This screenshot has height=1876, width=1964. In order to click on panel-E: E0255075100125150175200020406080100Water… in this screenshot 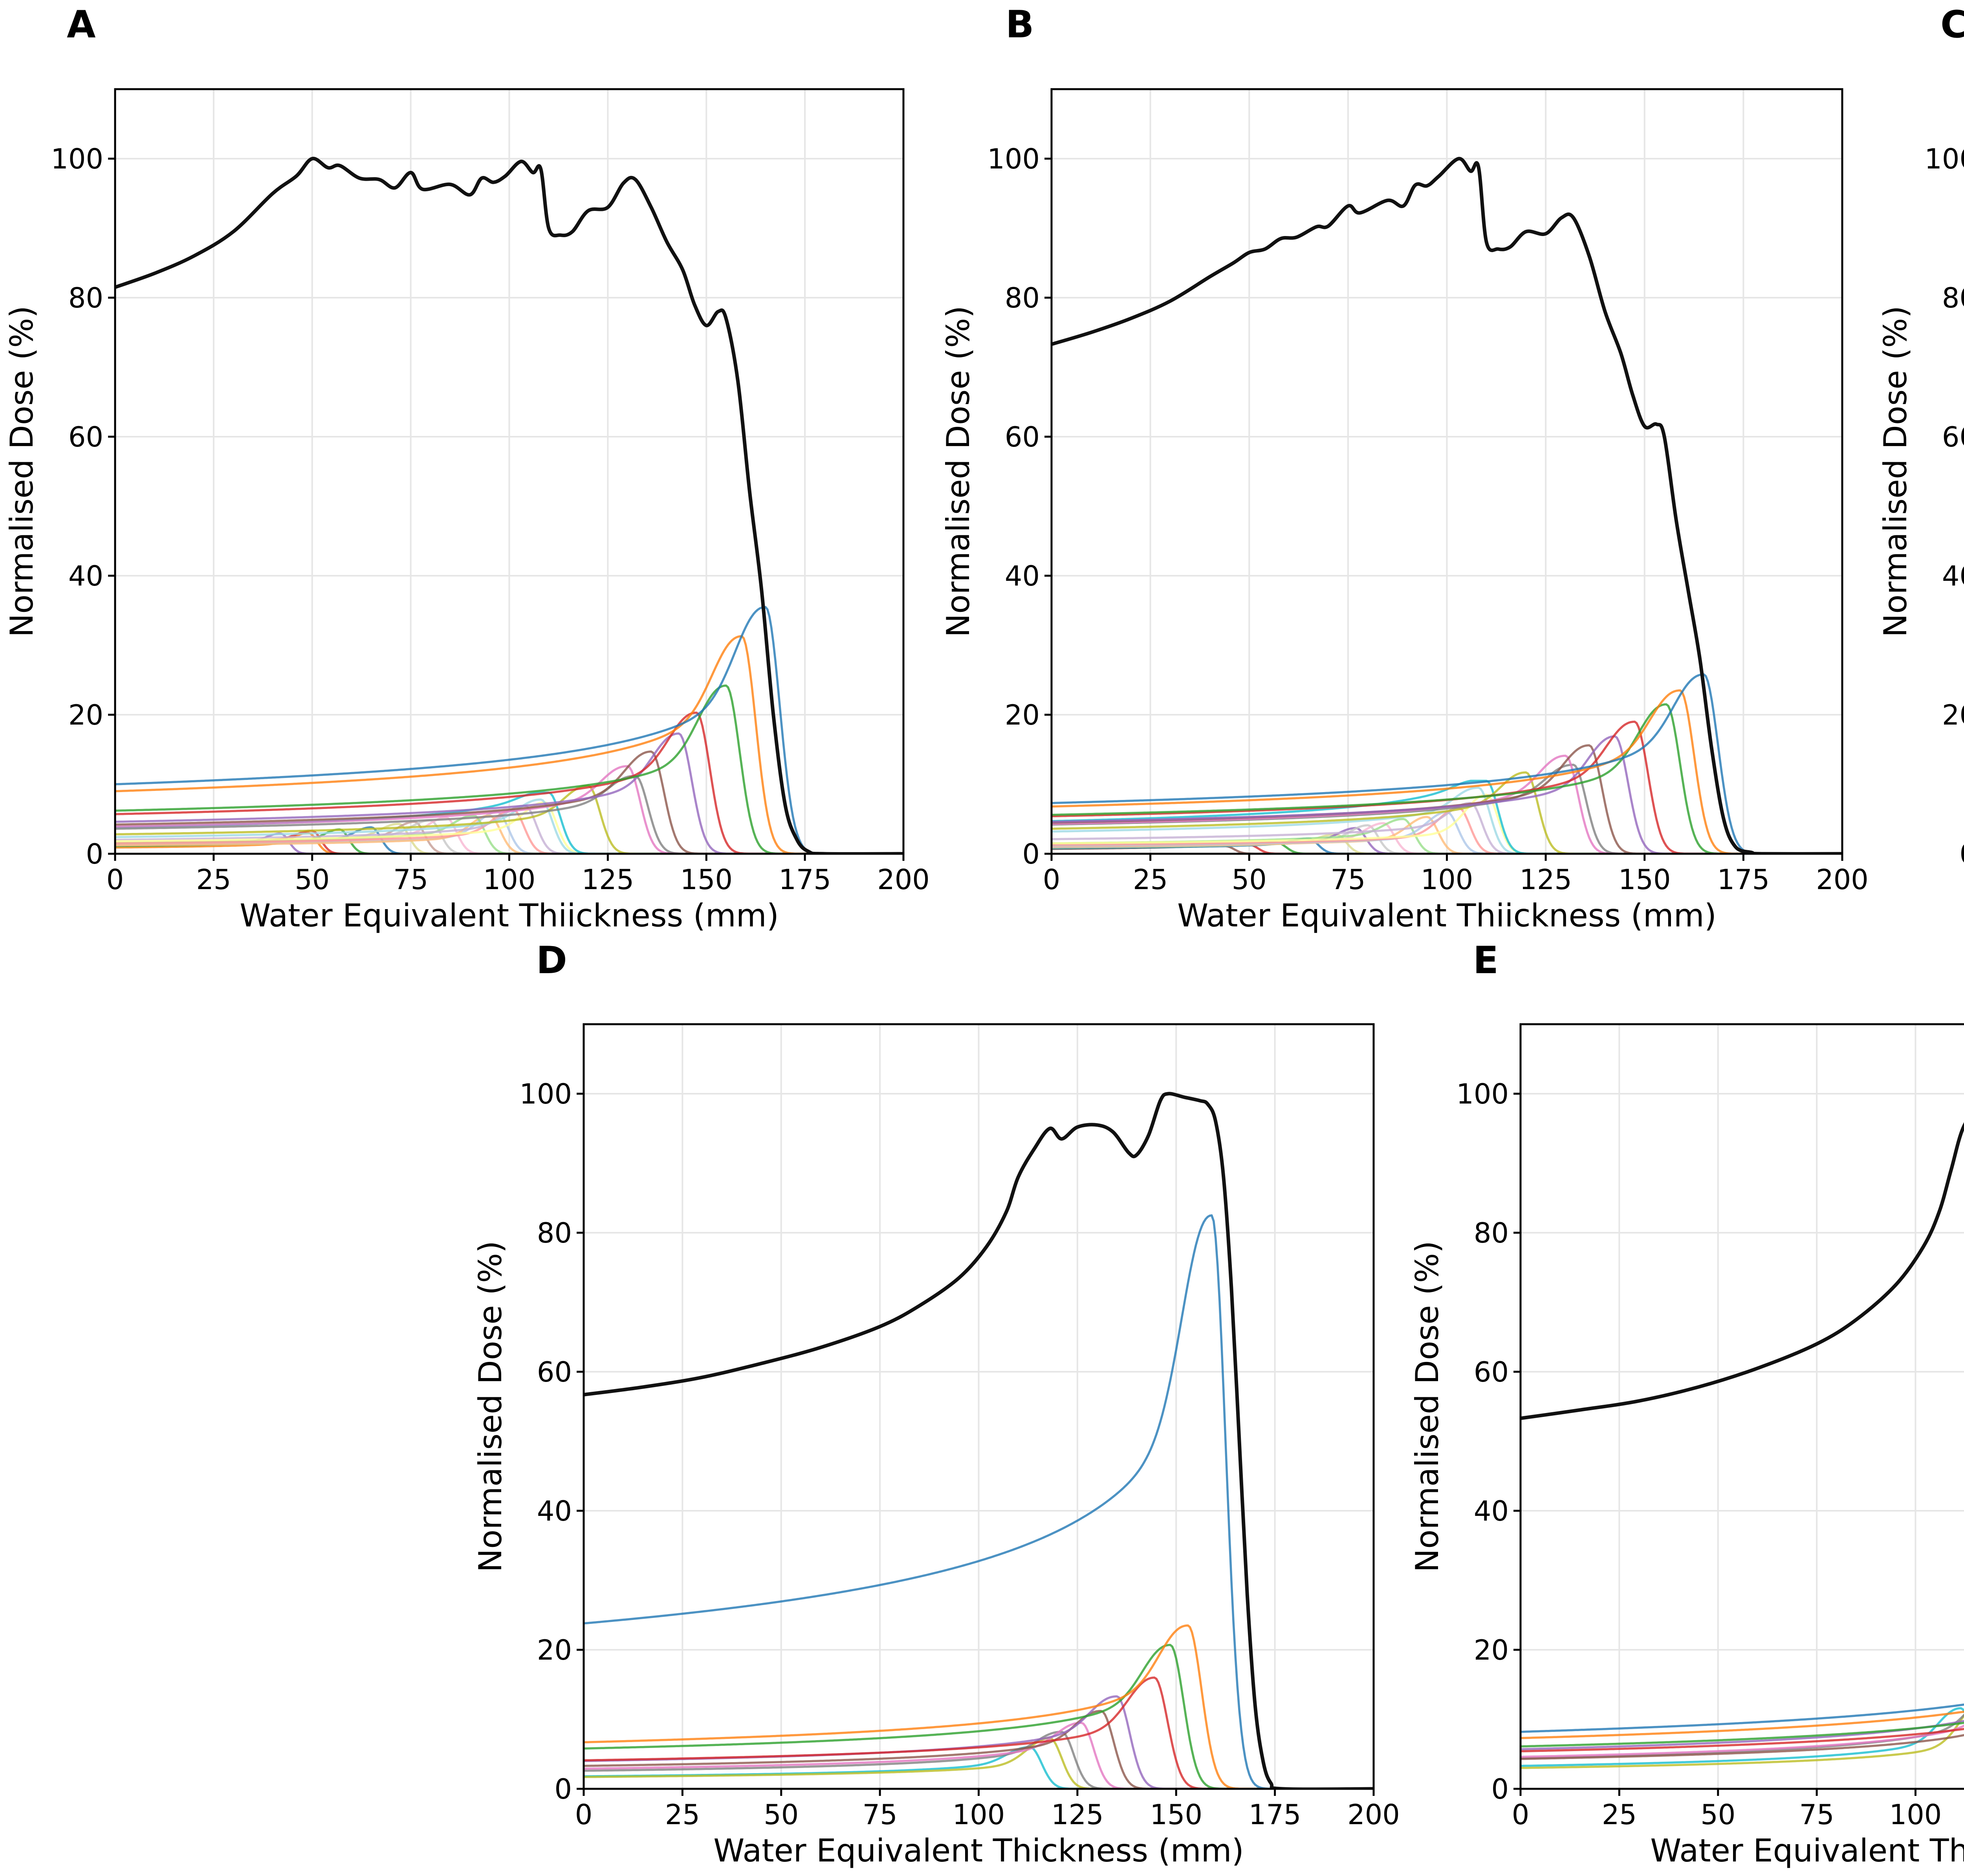, I will do `click(1686, 1404)`.